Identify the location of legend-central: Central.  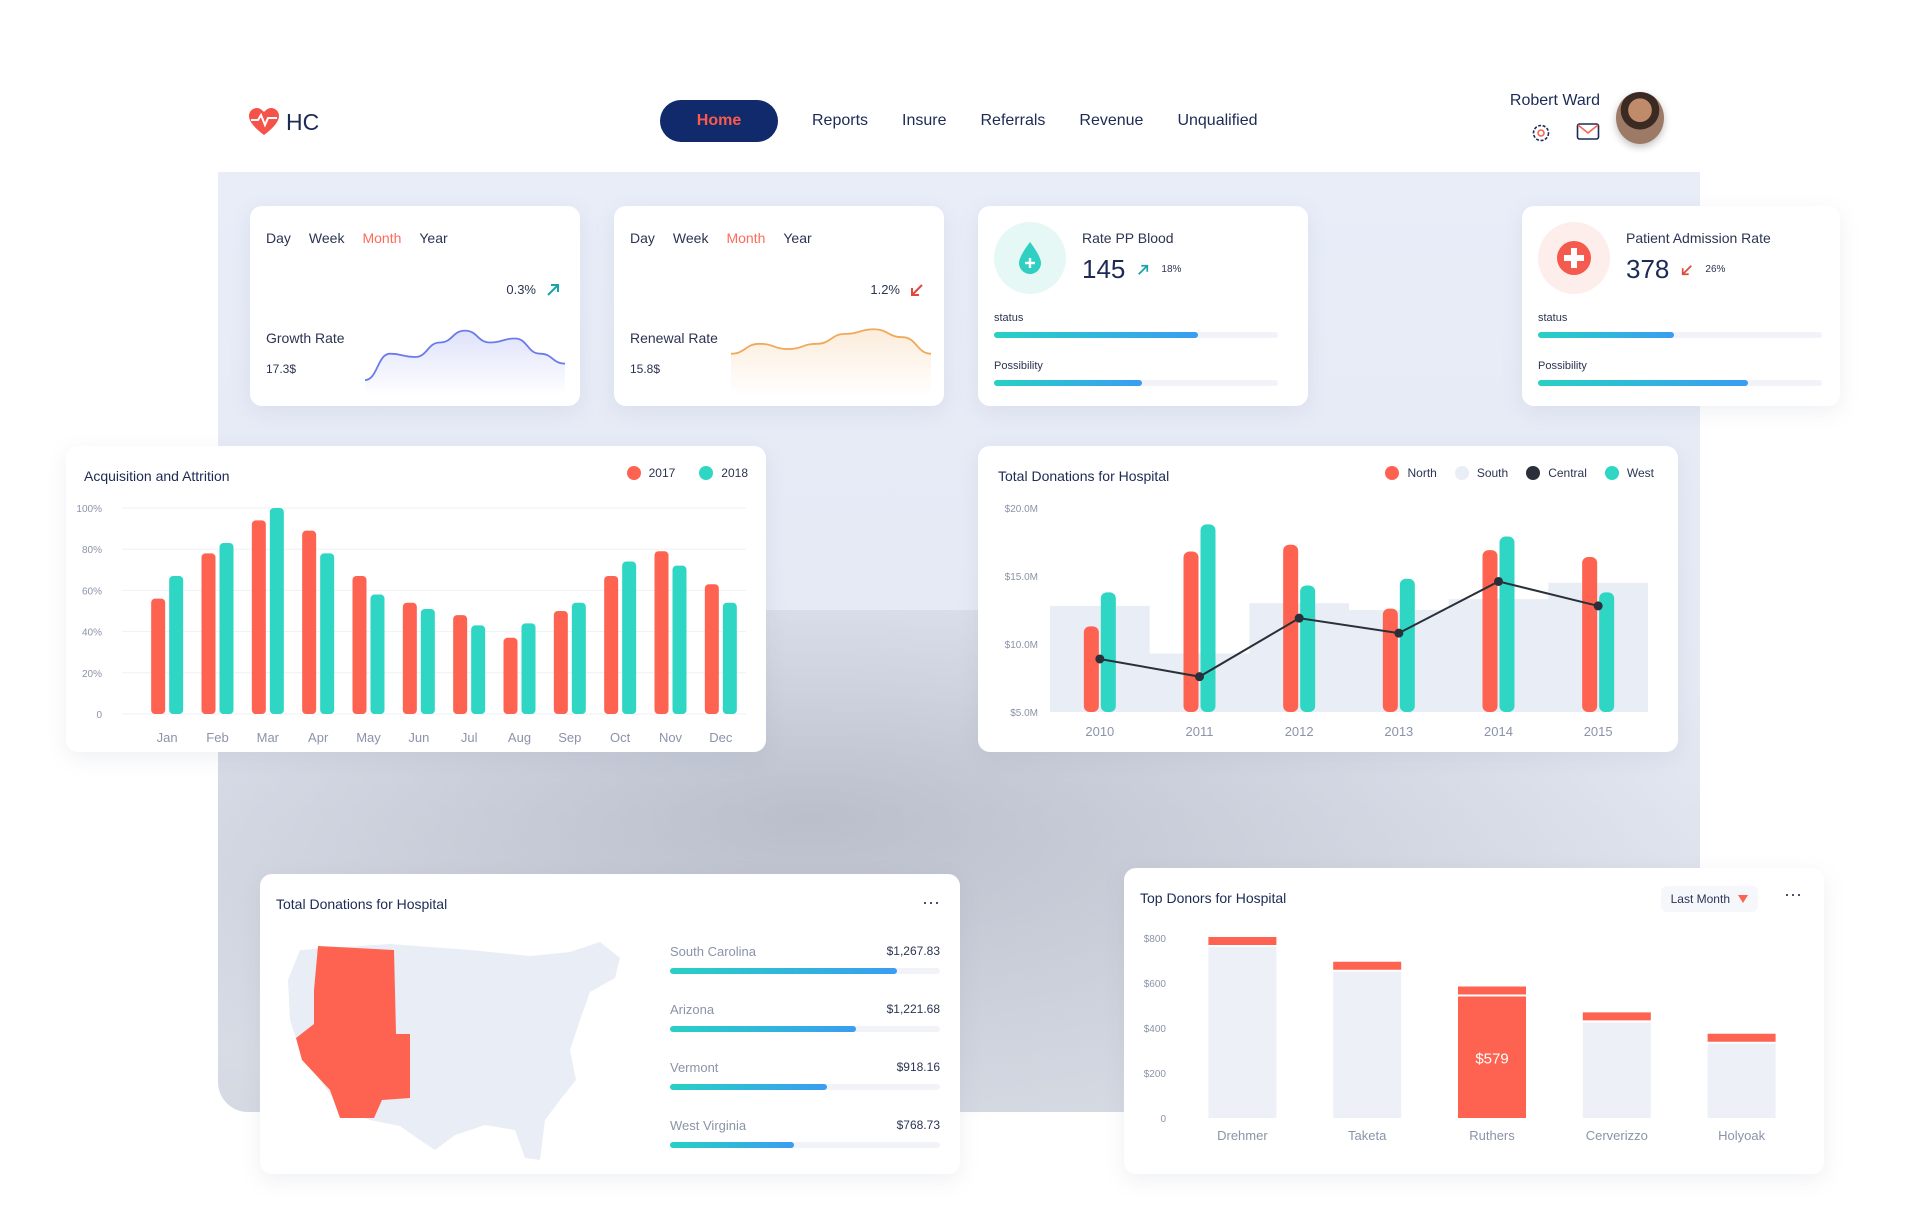
(1556, 473).